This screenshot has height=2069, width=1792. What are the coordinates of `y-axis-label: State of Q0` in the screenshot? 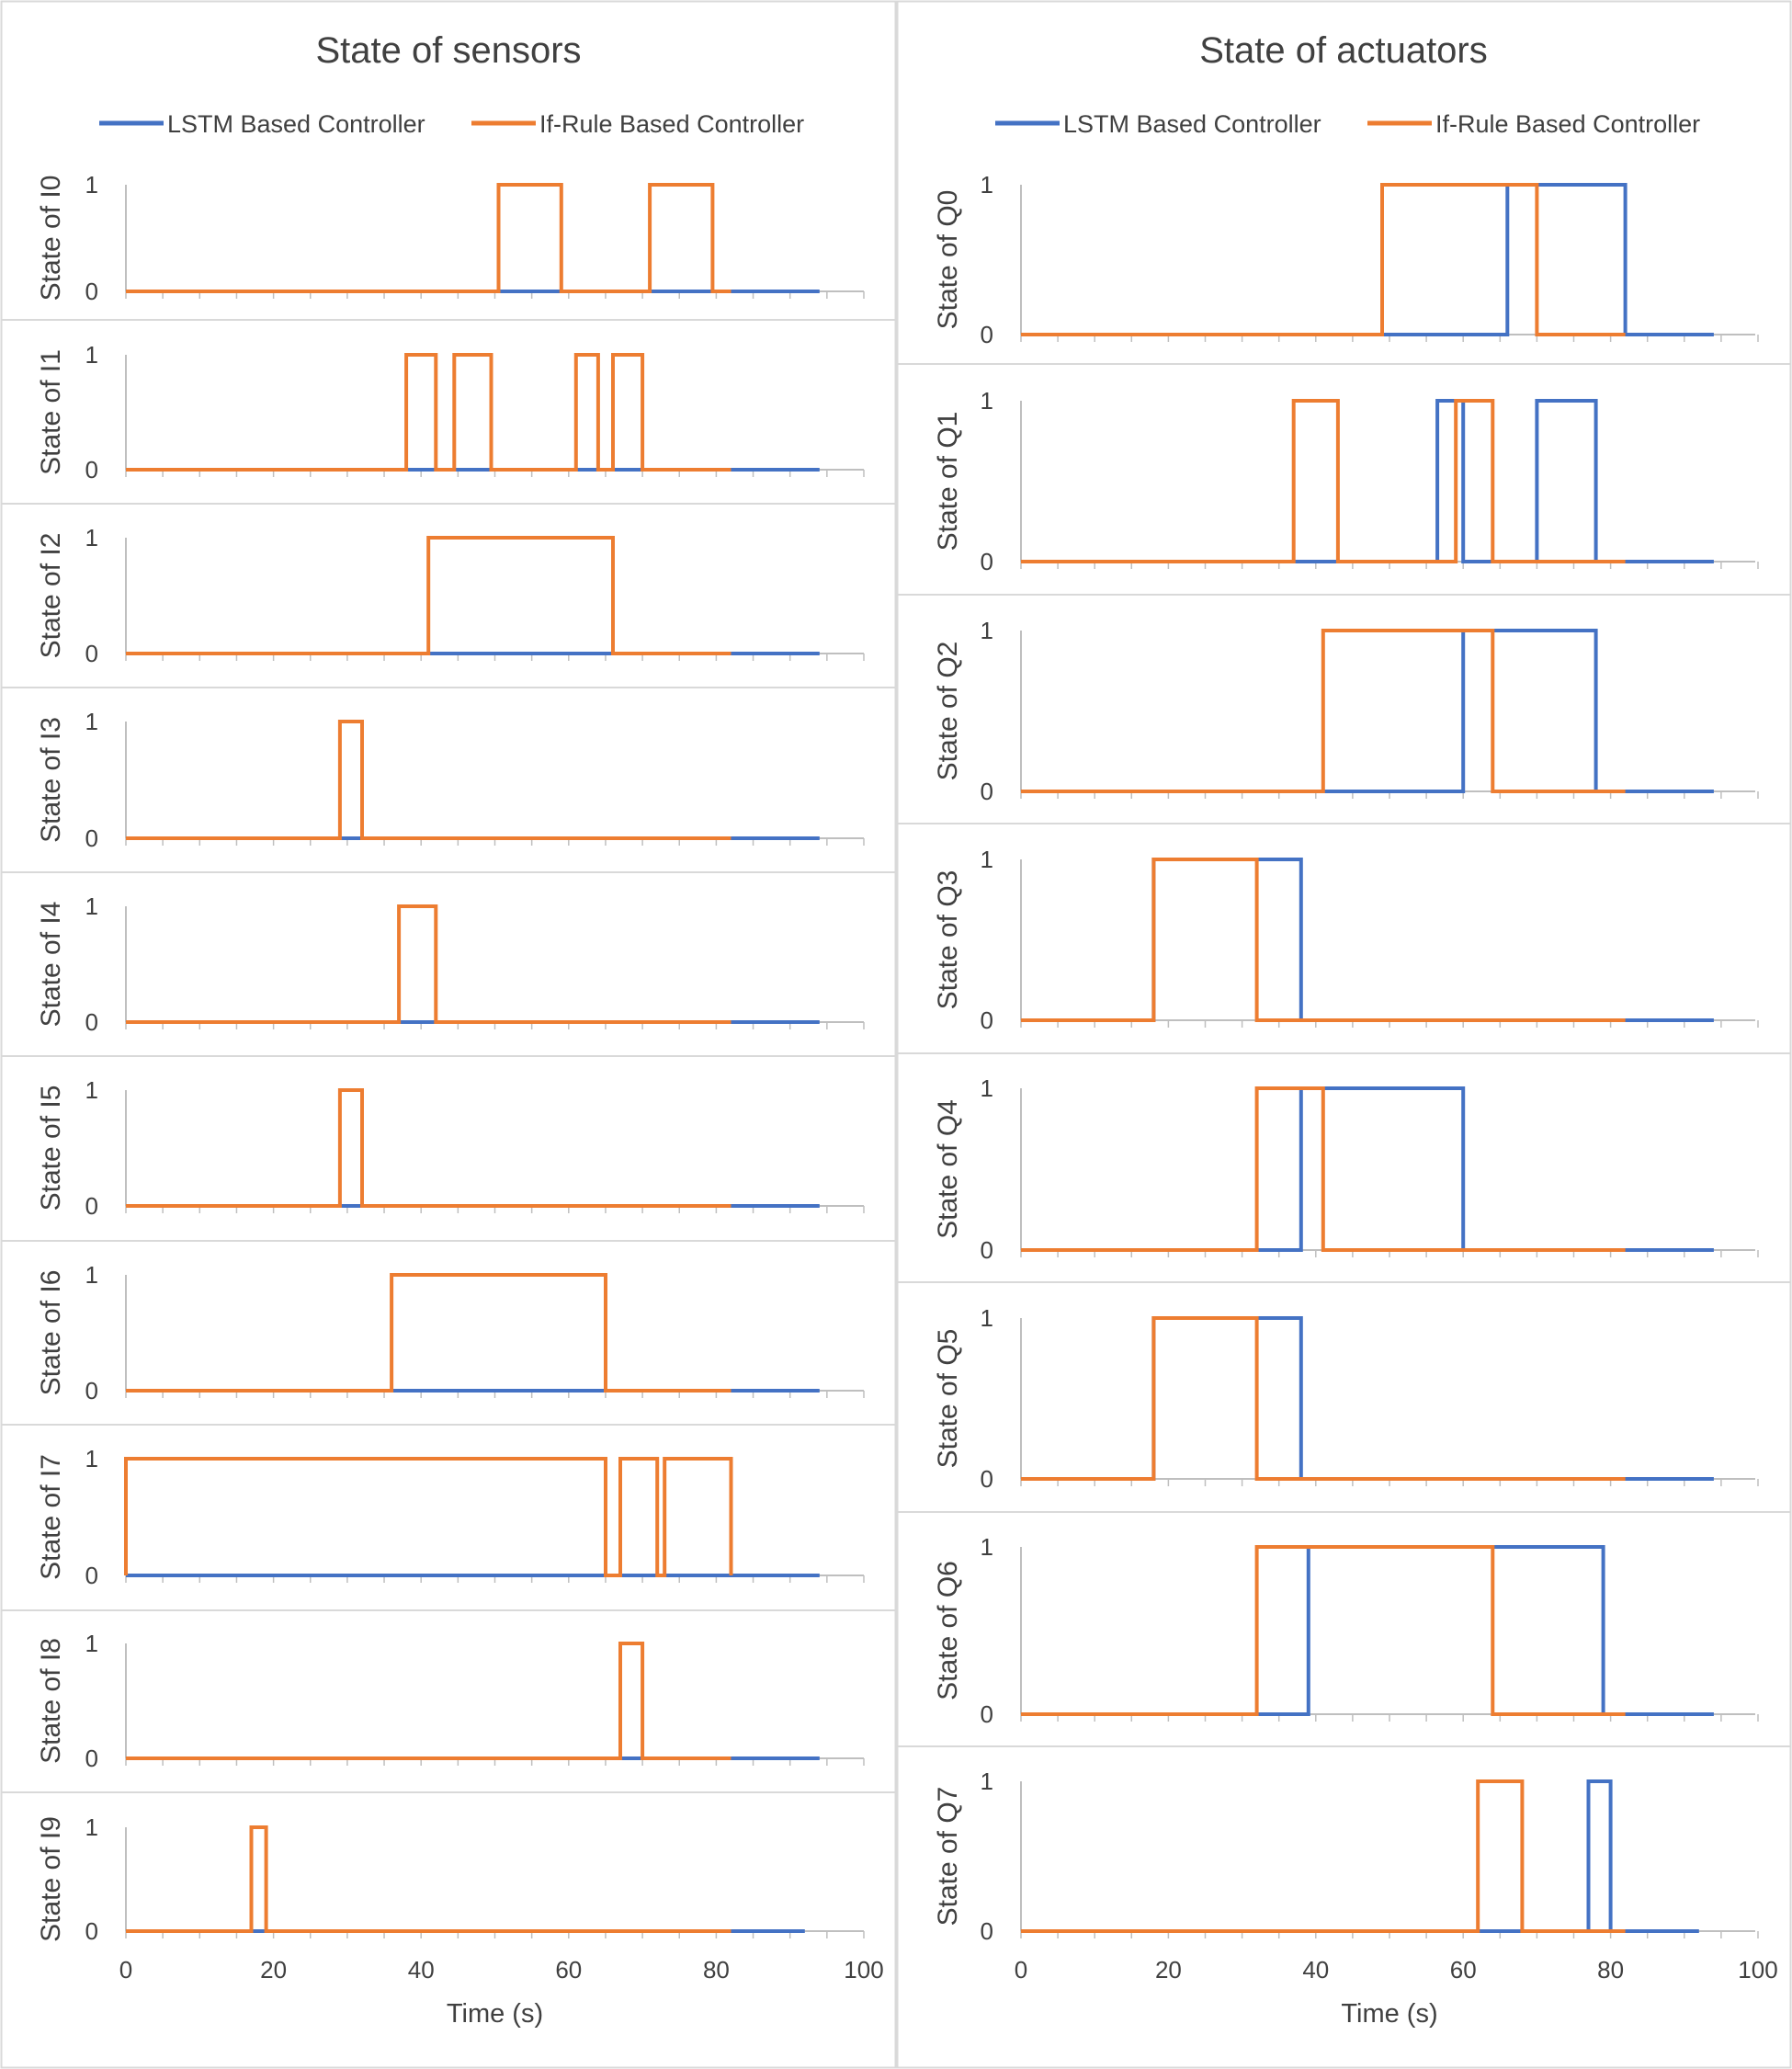 It's located at (948, 260).